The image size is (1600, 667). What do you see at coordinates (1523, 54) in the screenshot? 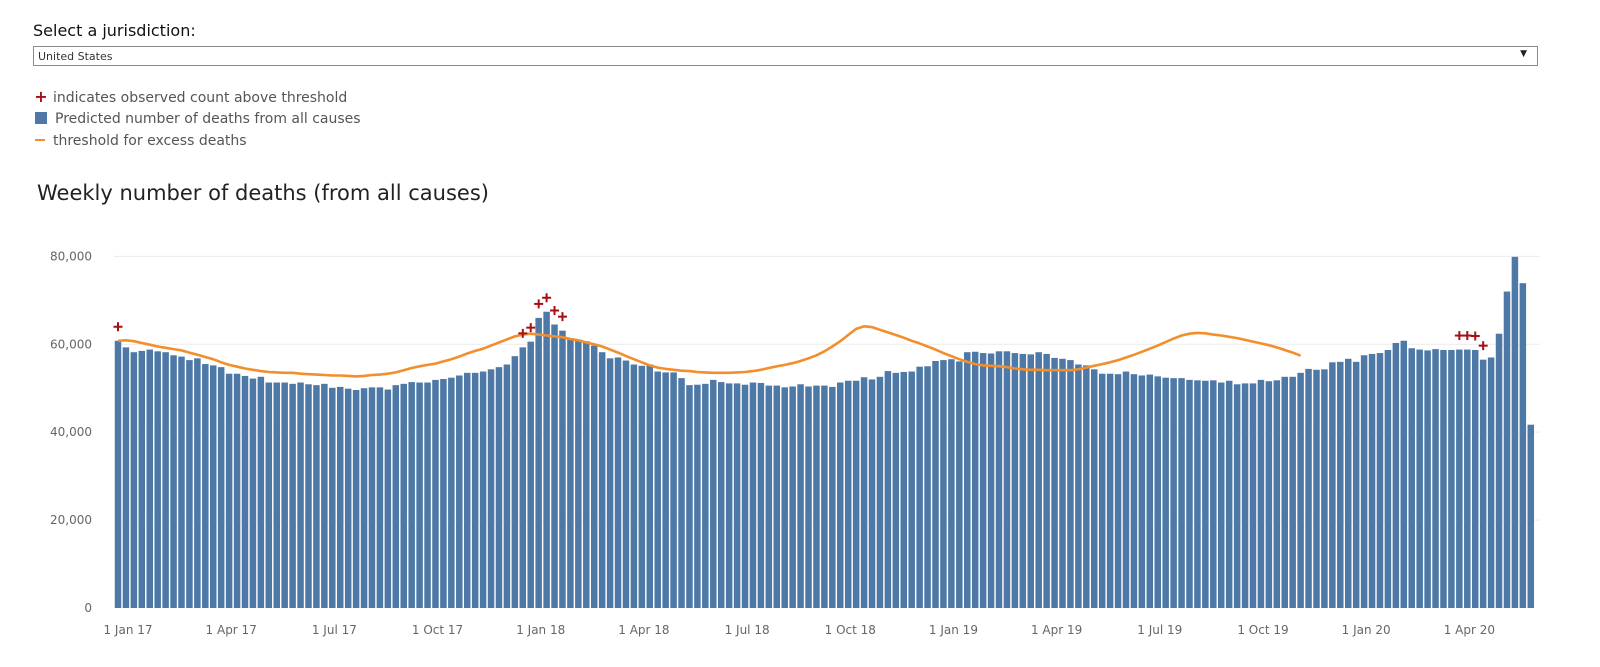
I see `dropdown-arrow-icon: ▼` at bounding box center [1523, 54].